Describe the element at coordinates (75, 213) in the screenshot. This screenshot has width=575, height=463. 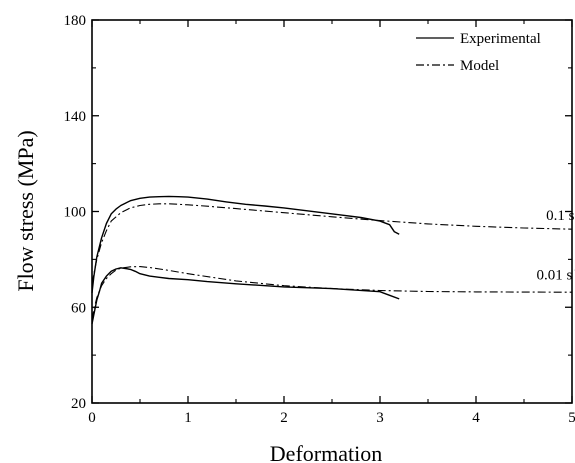
I see `y-tick-label: 100` at that location.